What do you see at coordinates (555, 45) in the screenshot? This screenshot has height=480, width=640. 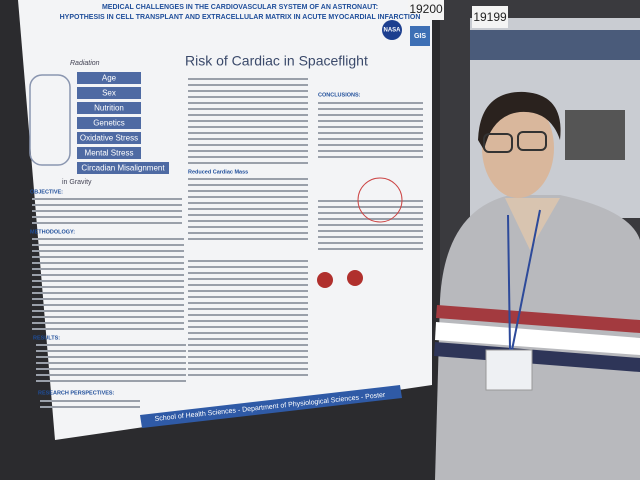 I see `neighbor-header` at bounding box center [555, 45].